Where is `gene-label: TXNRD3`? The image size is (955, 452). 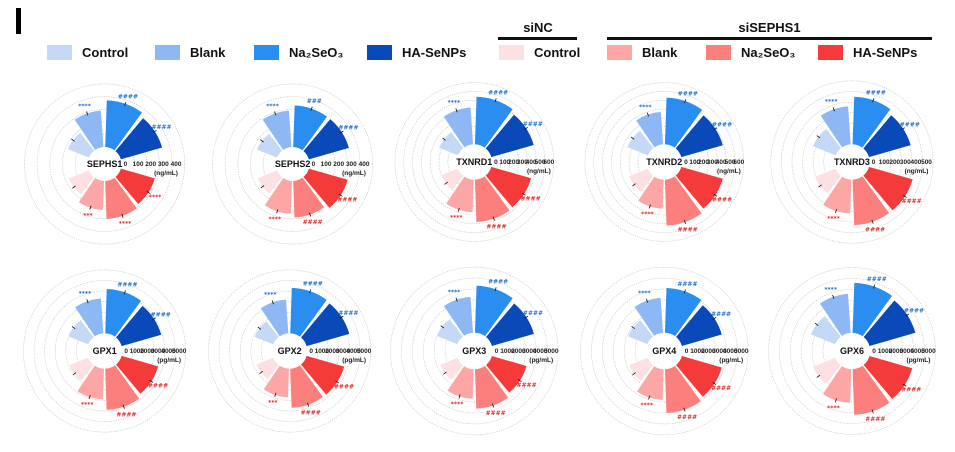 gene-label: TXNRD3 is located at coordinates (852, 162).